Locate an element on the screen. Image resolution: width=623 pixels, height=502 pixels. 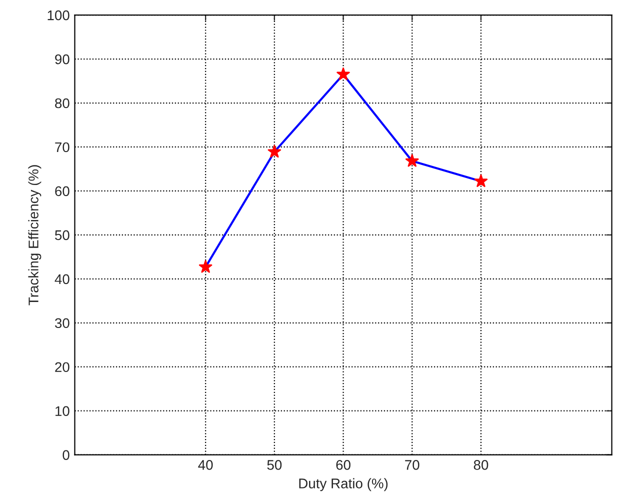
y-tick-label: 70 is located at coordinates (62, 147).